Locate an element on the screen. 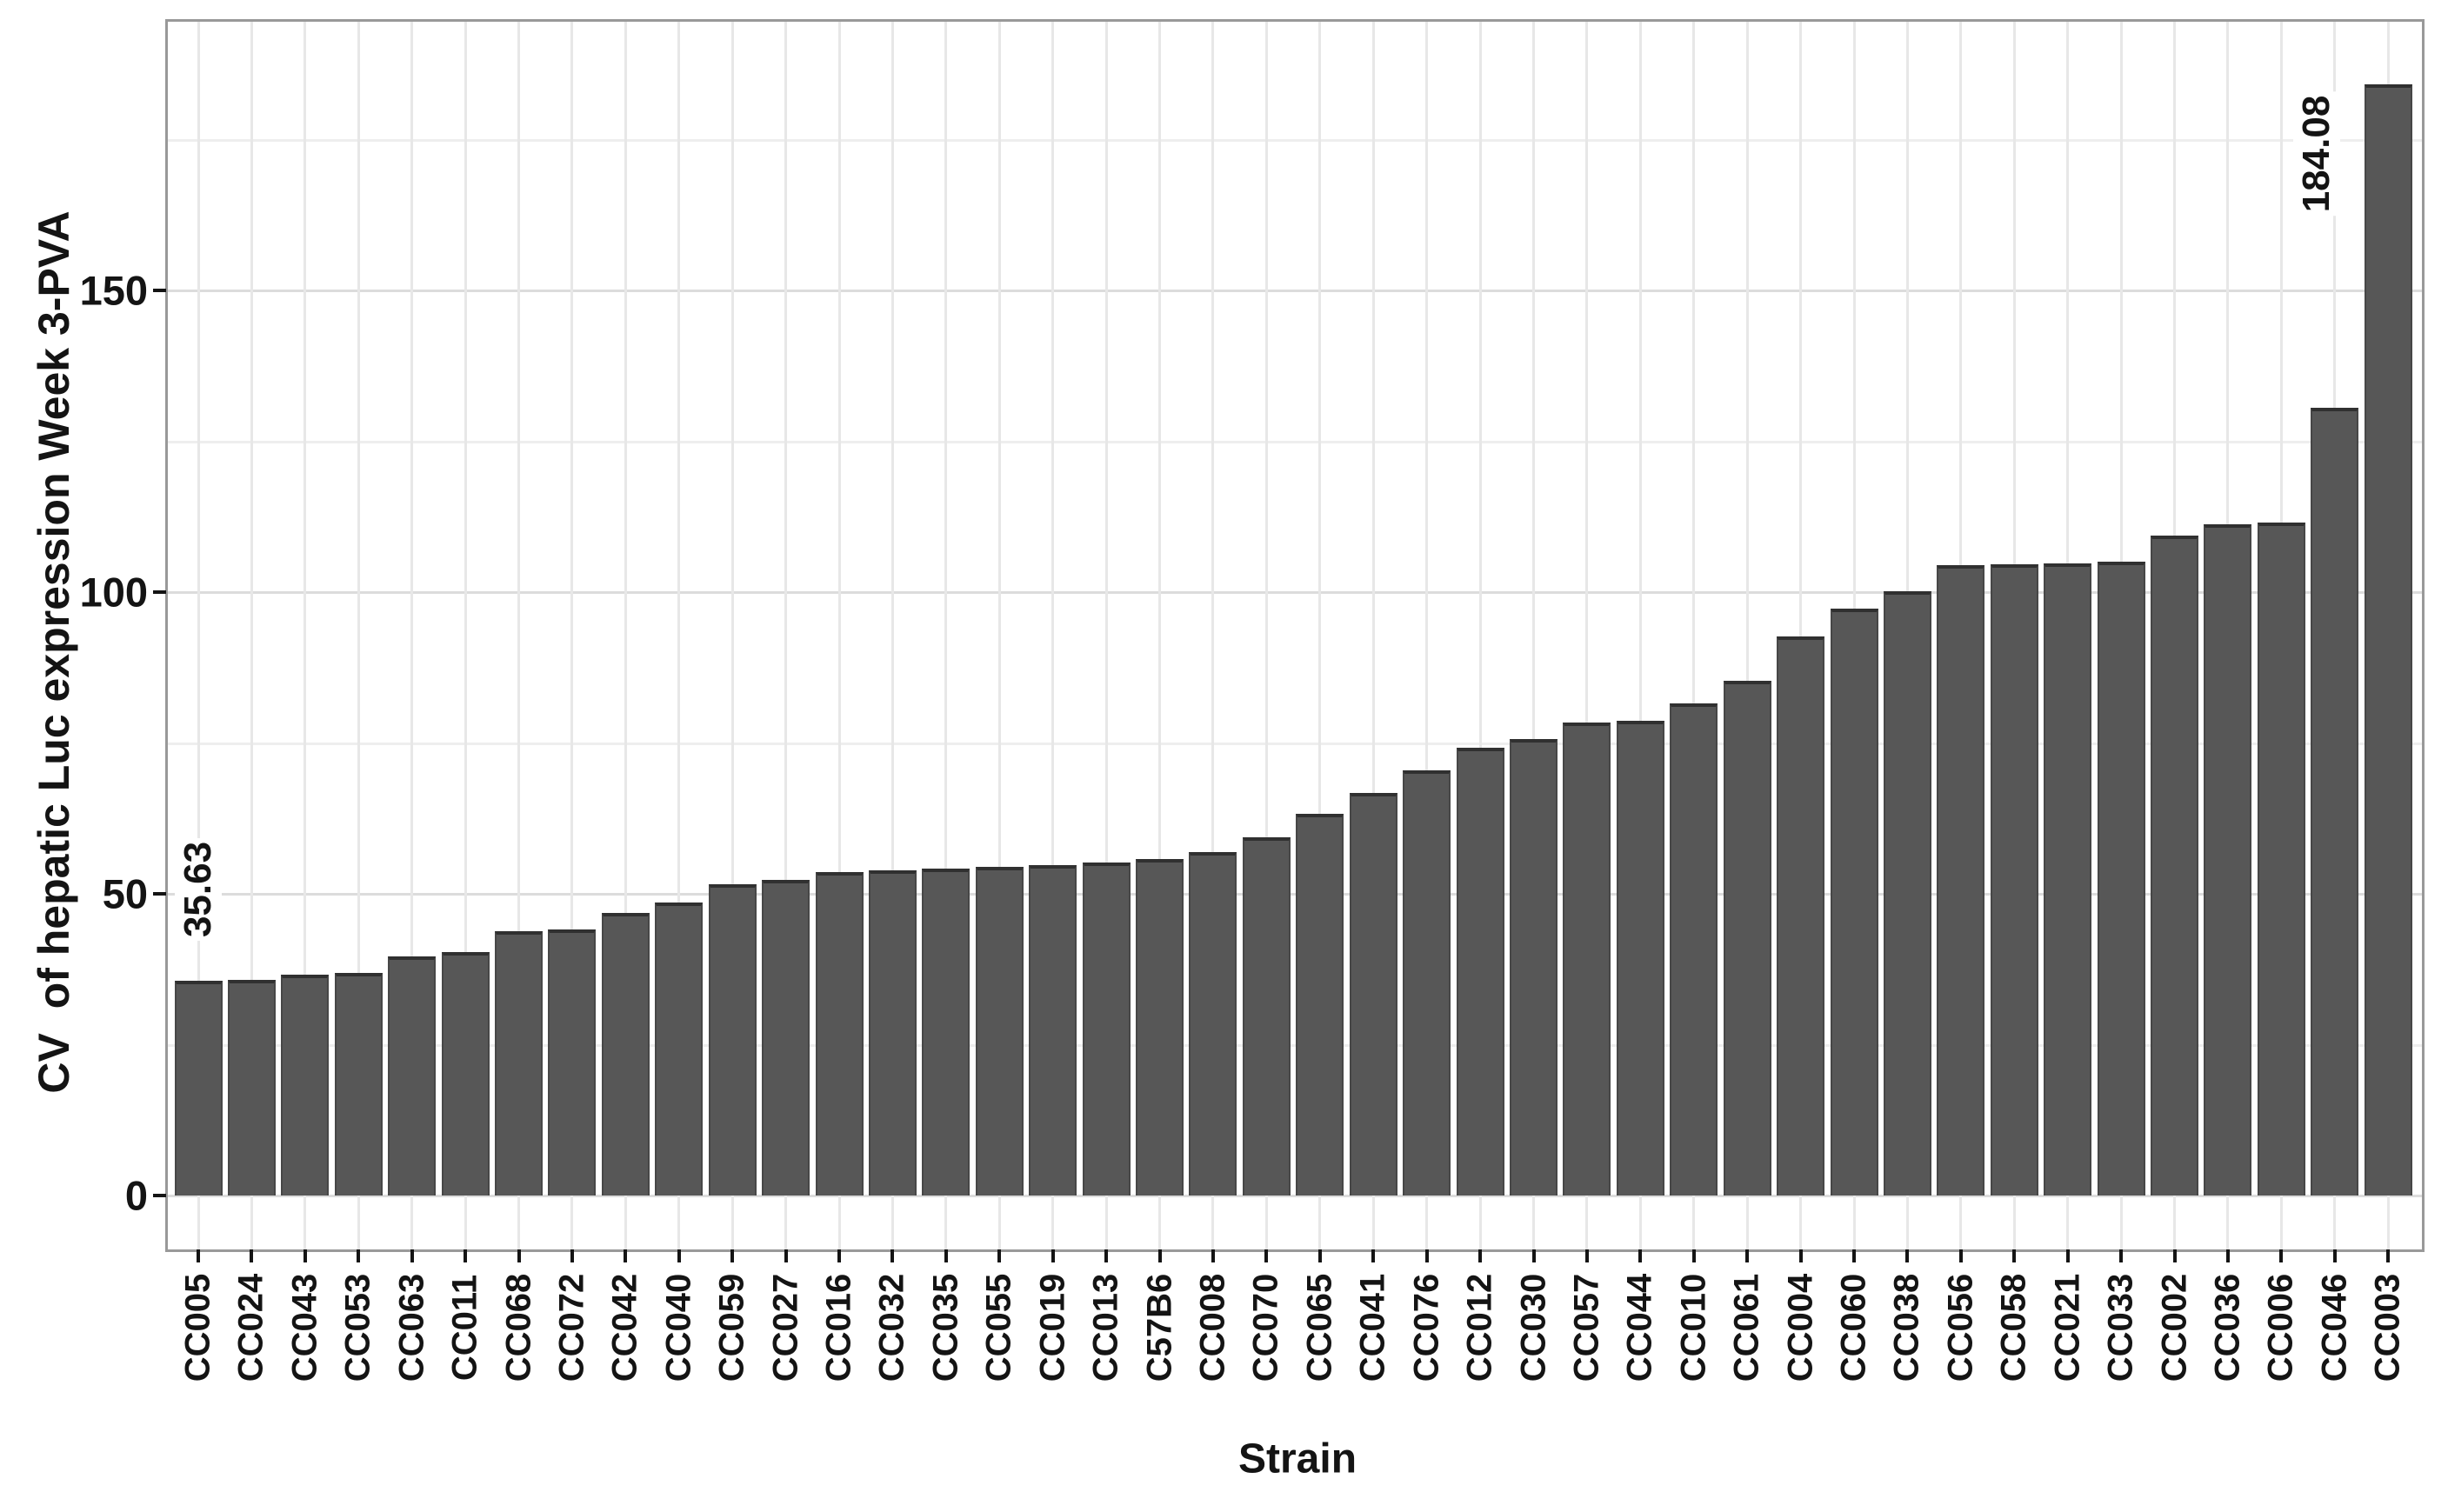 The height and width of the screenshot is (1512, 2448). x-tick-label: CC057 is located at coordinates (1586, 1327).